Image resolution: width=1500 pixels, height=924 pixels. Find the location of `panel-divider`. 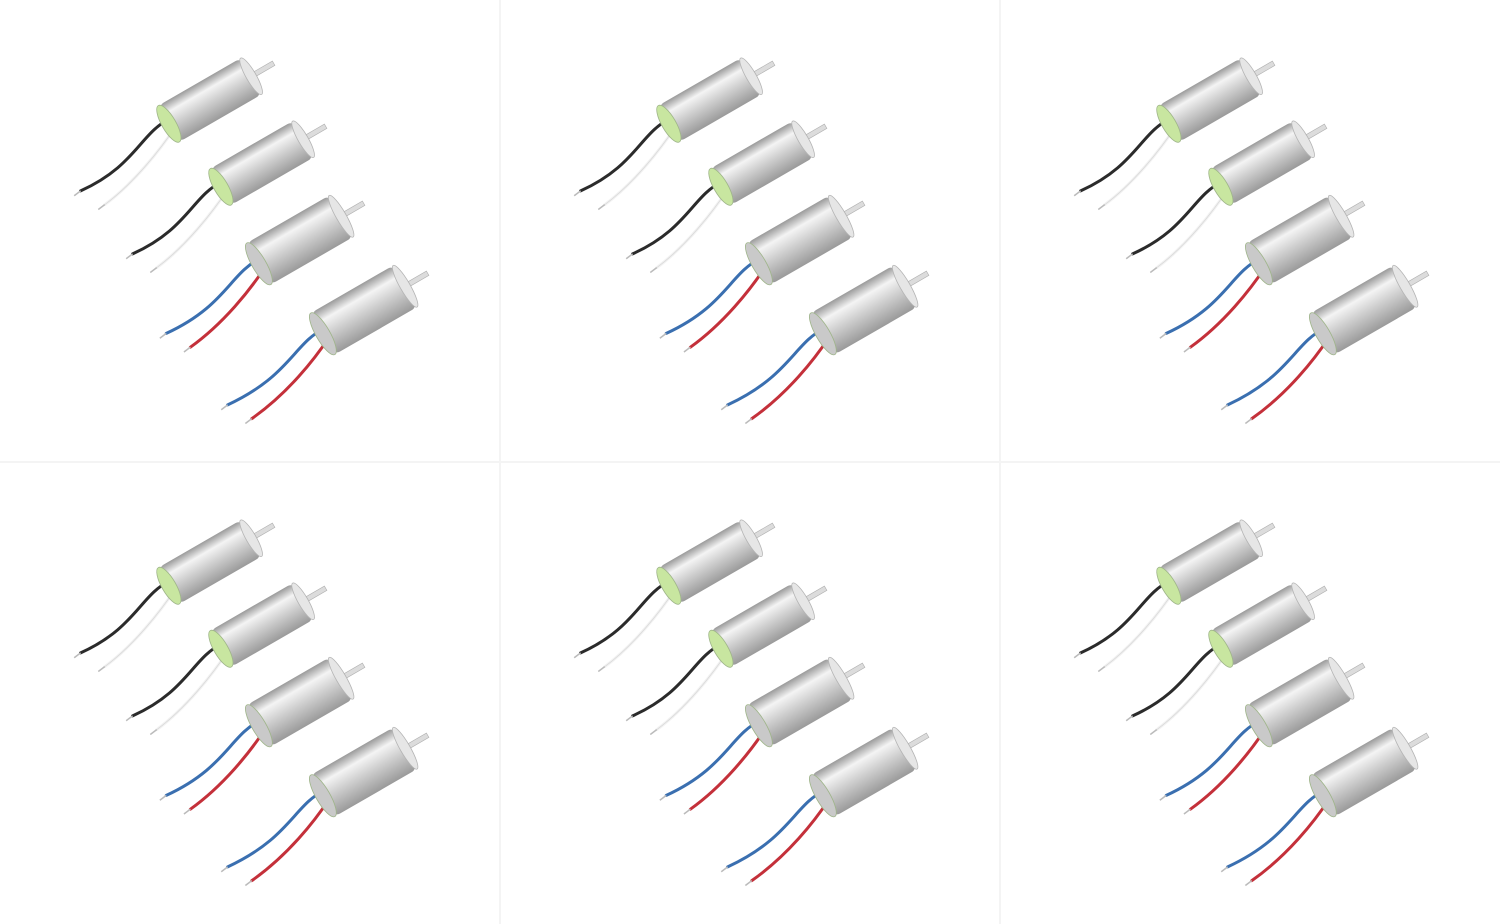

panel-divider is located at coordinates (750, 462).